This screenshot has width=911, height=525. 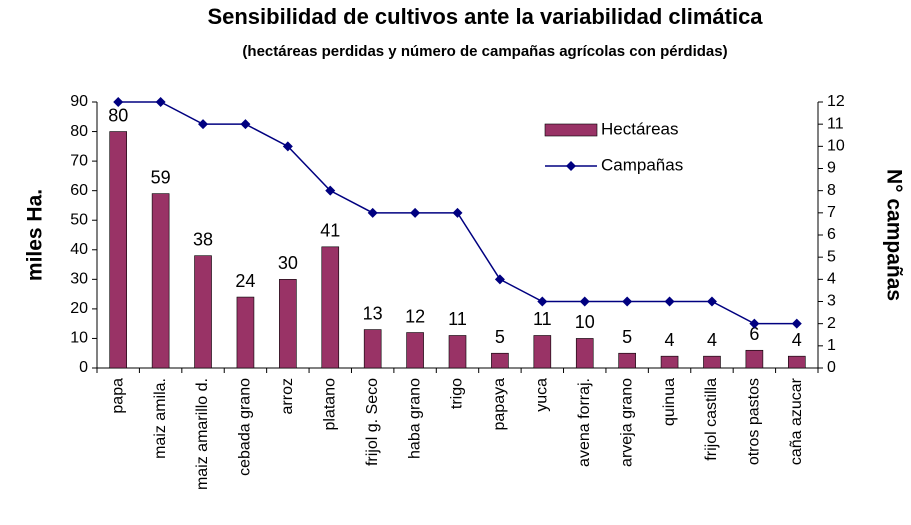 I want to click on legend-label: Campañas, so click(x=642, y=164).